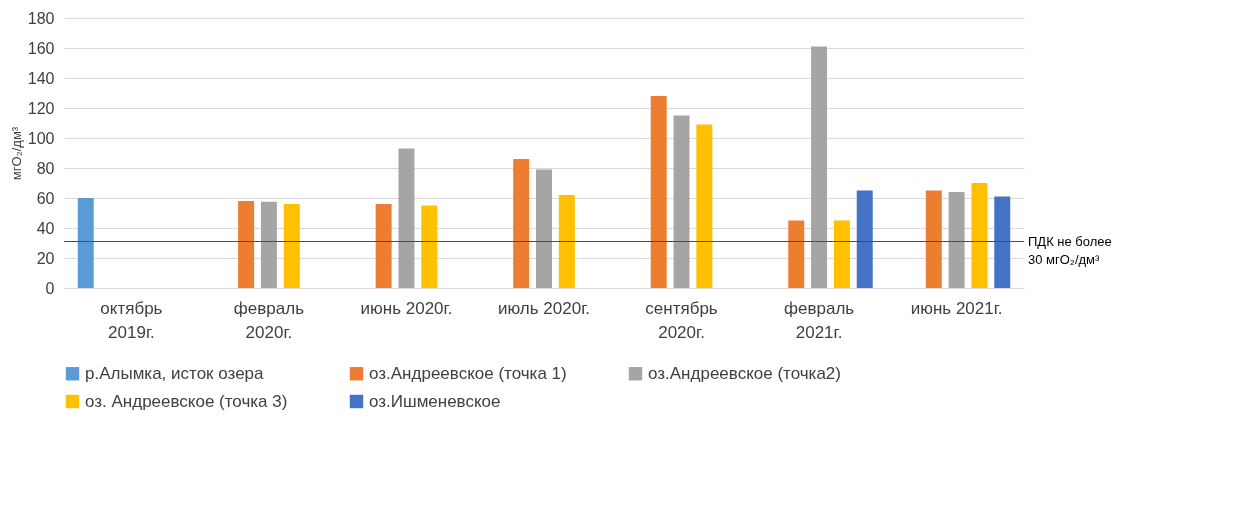 Image resolution: width=1238 pixels, height=512 pixels. Describe the element at coordinates (16, 153) in the screenshot. I see `y-axis-title: мгО₂/дм³` at that location.